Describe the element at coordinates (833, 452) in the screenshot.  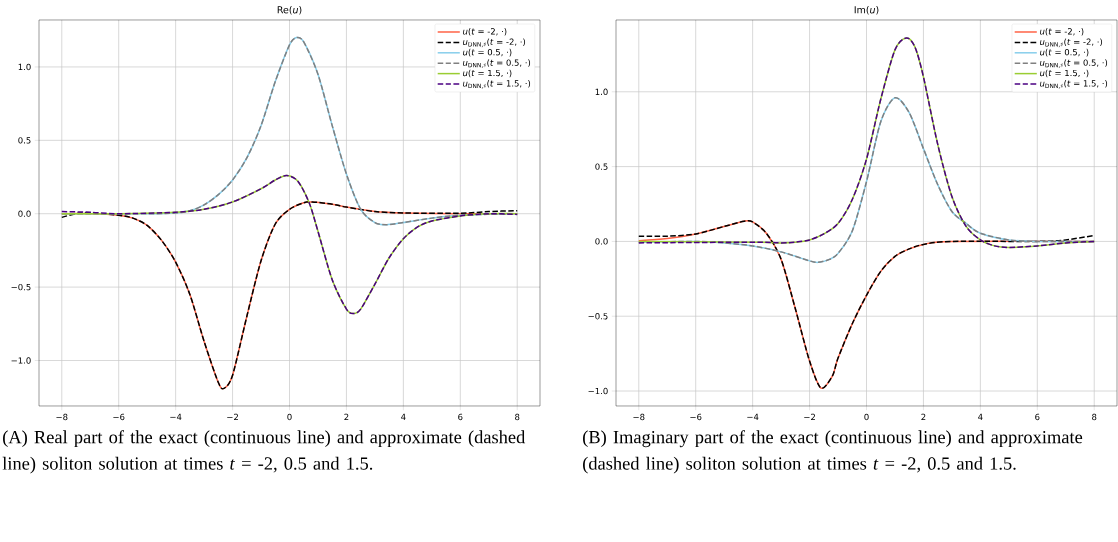
I see `text: (B) Imaginary part of the exact (continuous line) and approximate (dashed line) soliton solution at times t = -2, 0.5 and 1.5.` at that location.